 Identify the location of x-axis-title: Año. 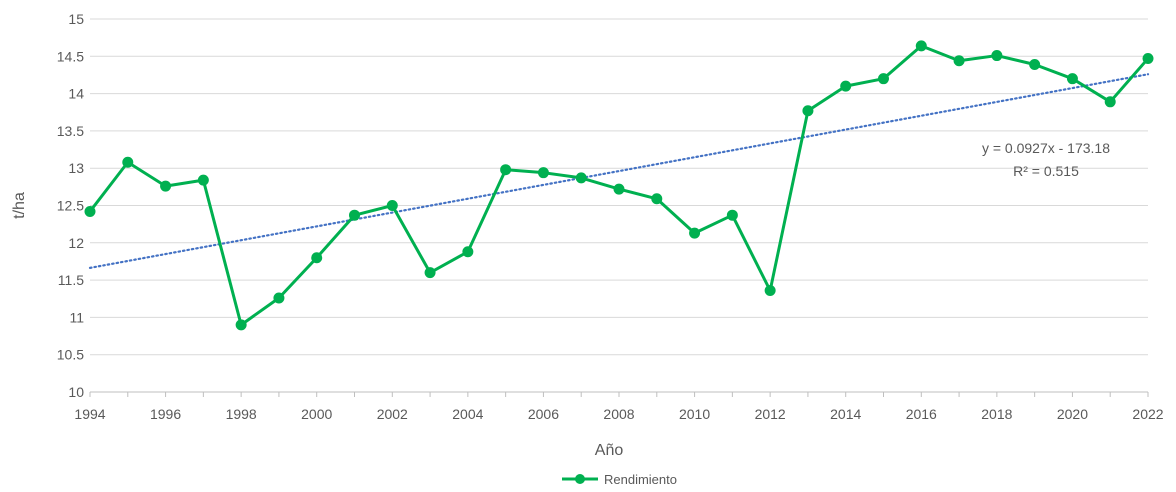
(609, 450).